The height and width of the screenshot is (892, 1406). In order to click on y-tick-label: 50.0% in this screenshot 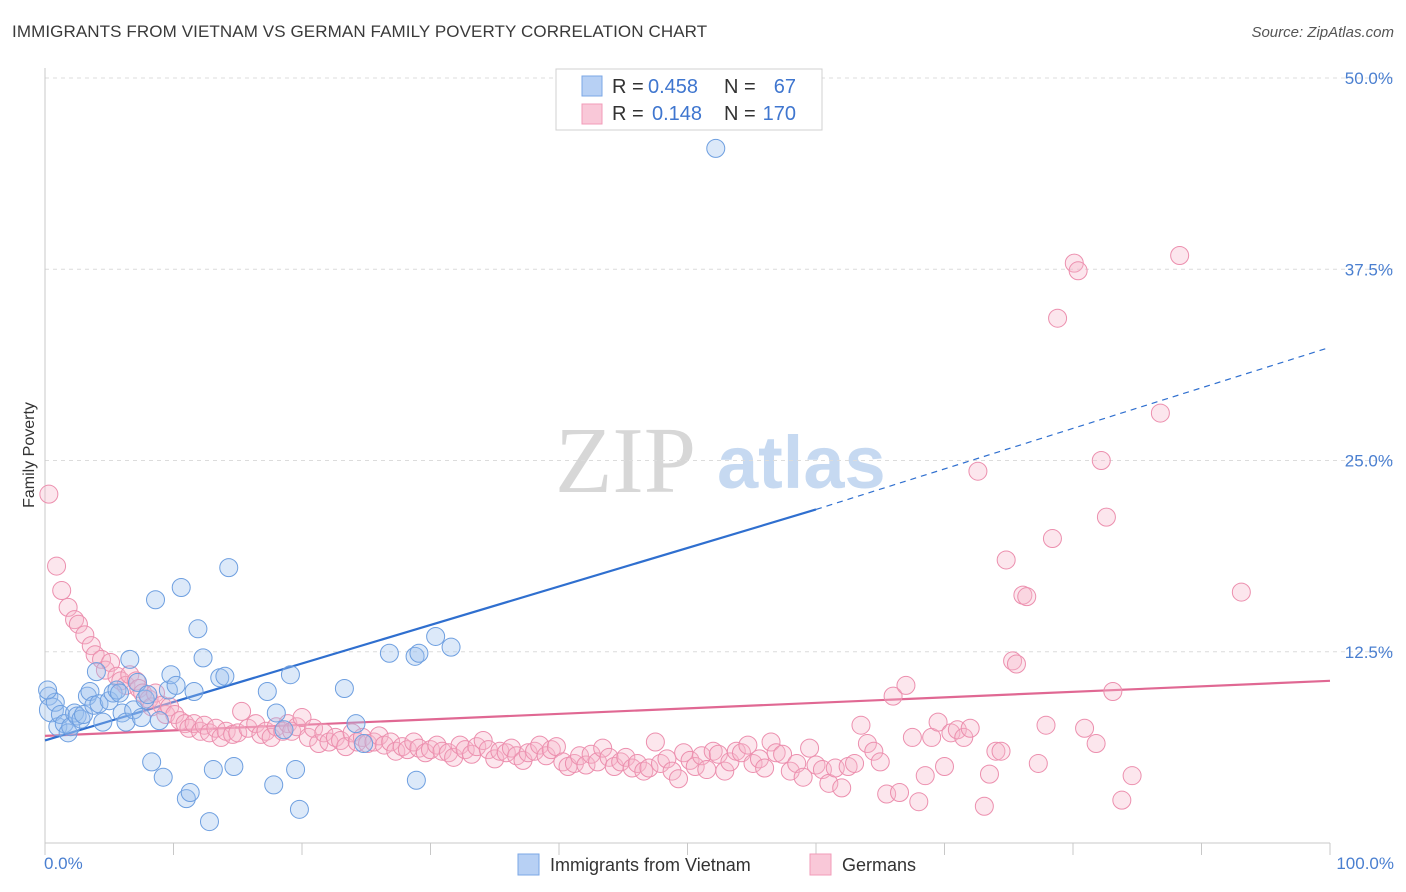, I will do `click(1369, 78)`.